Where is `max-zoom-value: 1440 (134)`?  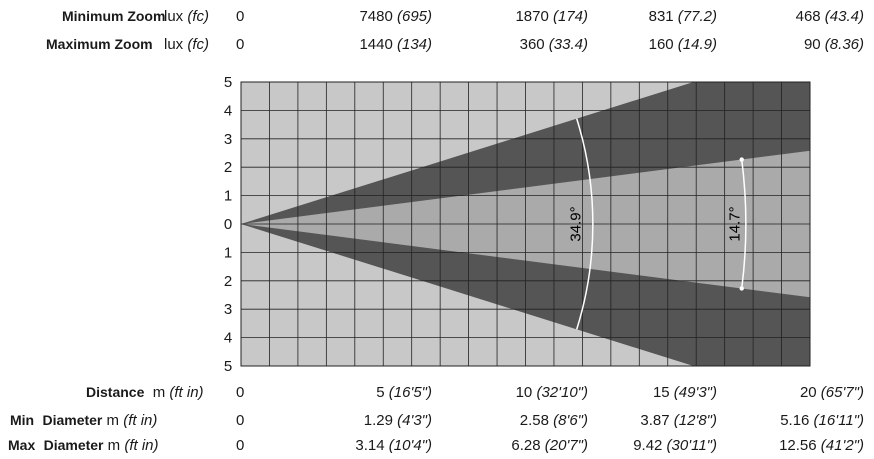
max-zoom-value: 1440 (134) is located at coordinates (395, 44).